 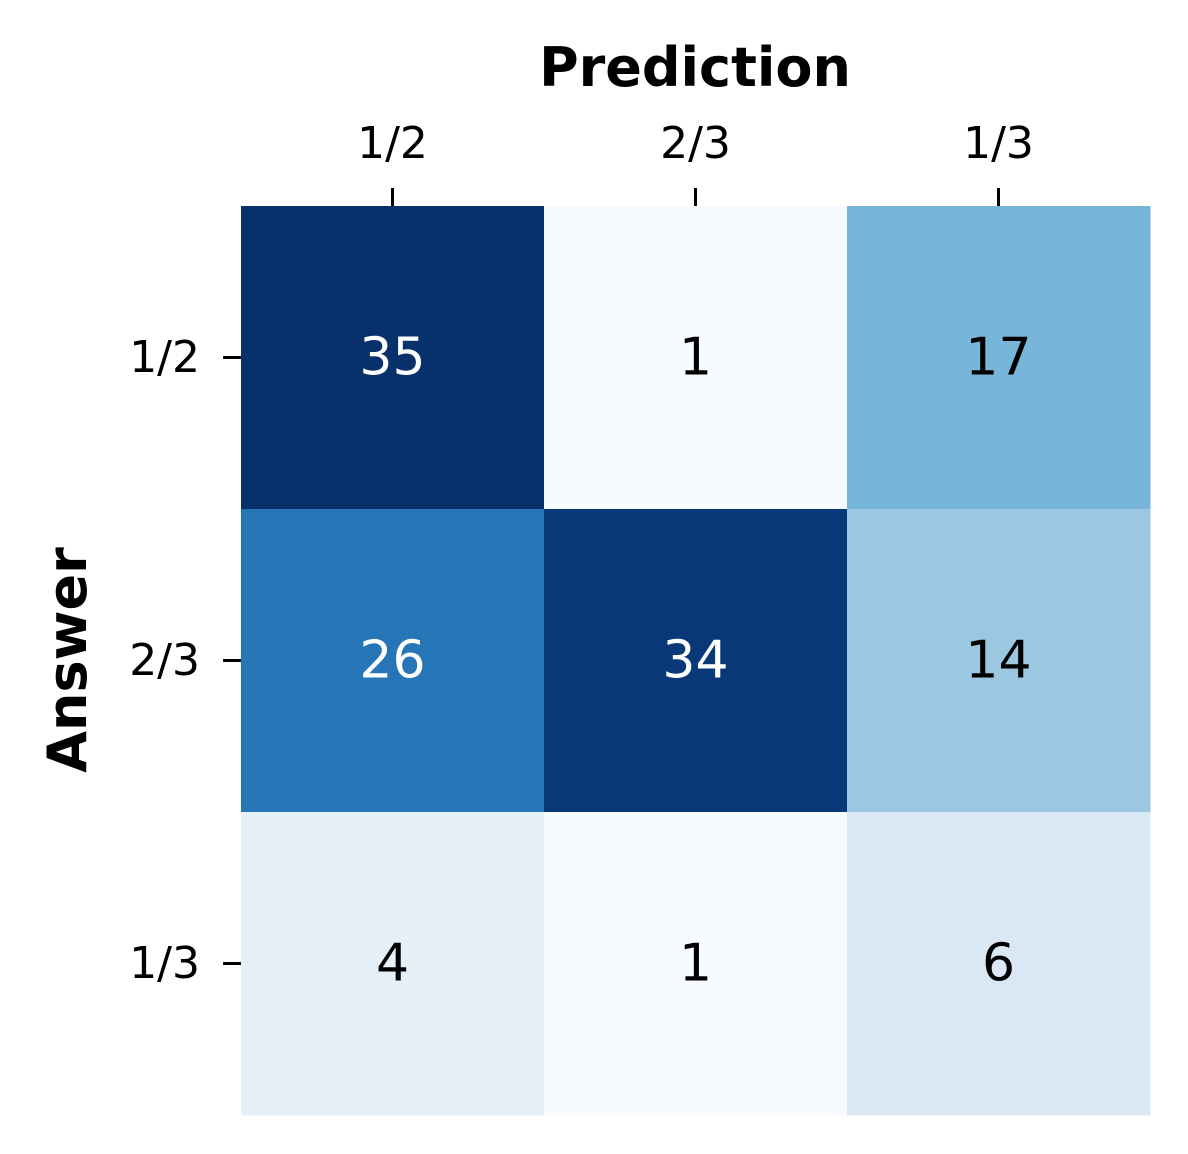 I want to click on cell-value-label-r2-c1: 1, so click(x=695, y=964).